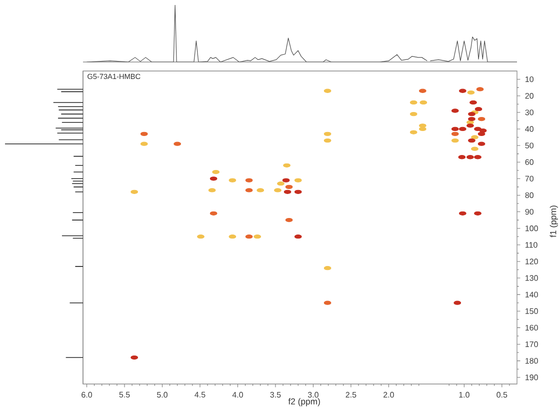 This screenshot has width=560, height=411. Describe the element at coordinates (502, 395) in the screenshot. I see `x-tick-label: 0.5` at that location.